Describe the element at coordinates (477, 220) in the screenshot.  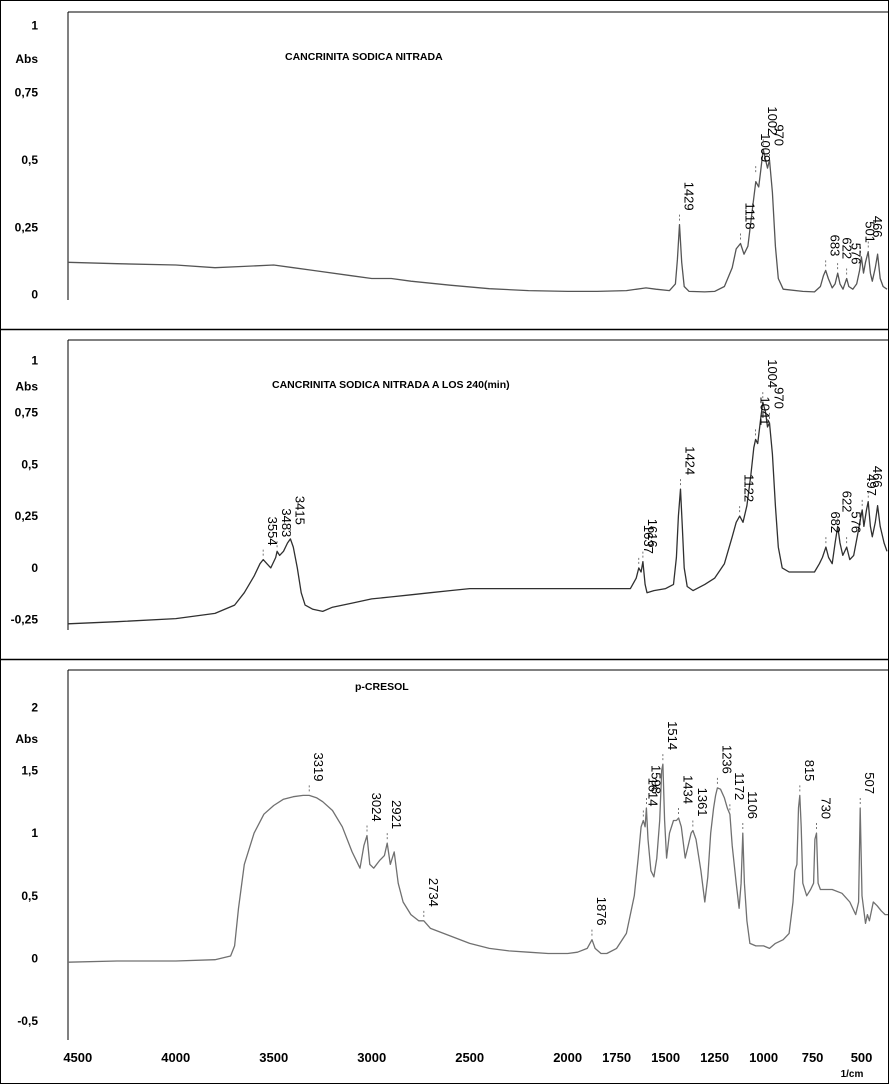
I see `spectrum-line` at that location.